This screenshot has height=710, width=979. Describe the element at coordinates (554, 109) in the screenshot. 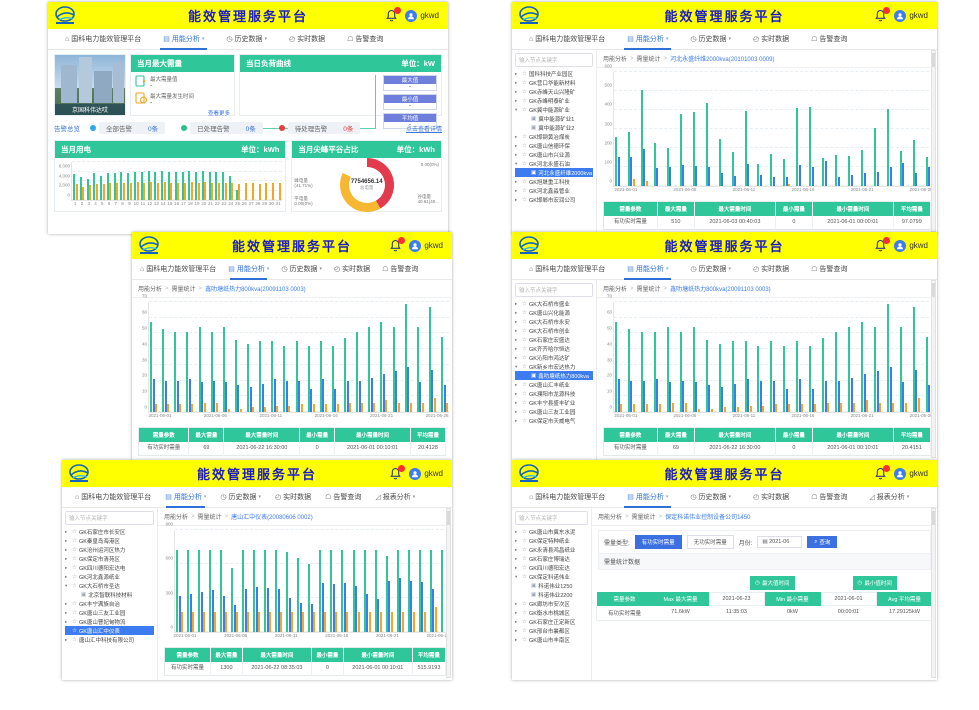

I see `tree-item: ▾ ☆ GK冀中能源矿业` at that location.